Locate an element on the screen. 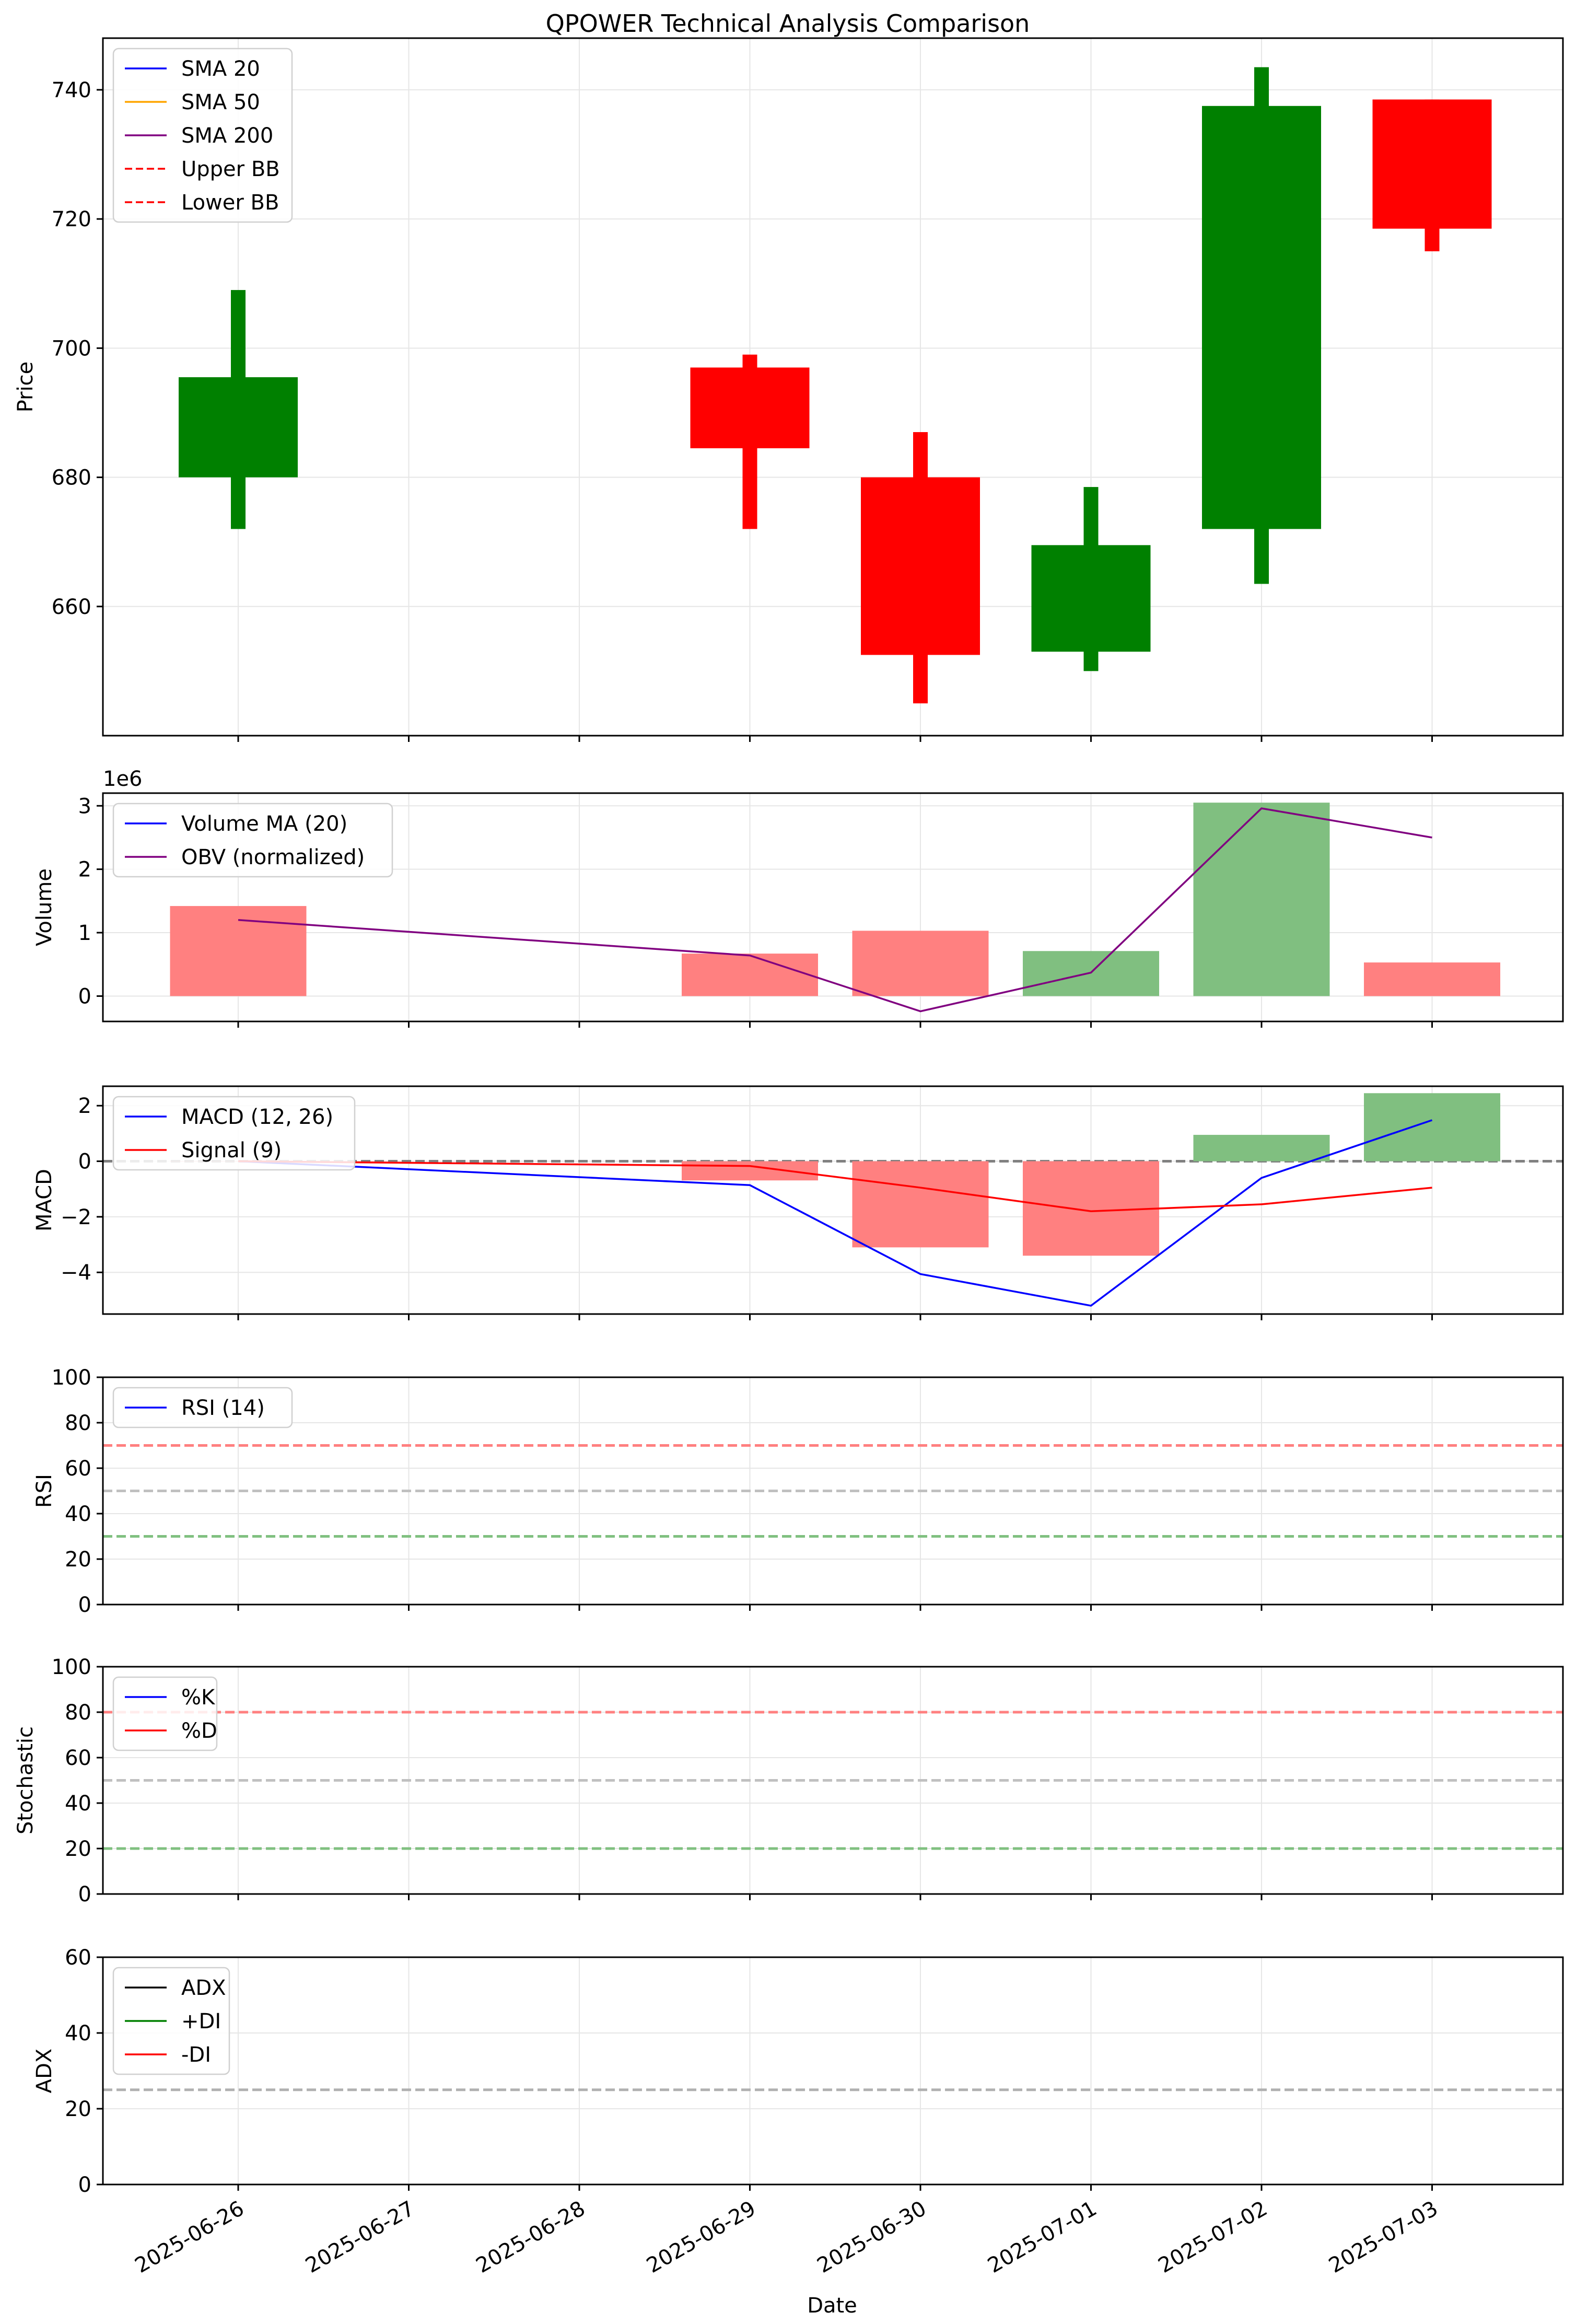  legend-entry: MACD (12, 26) is located at coordinates (257, 1117).